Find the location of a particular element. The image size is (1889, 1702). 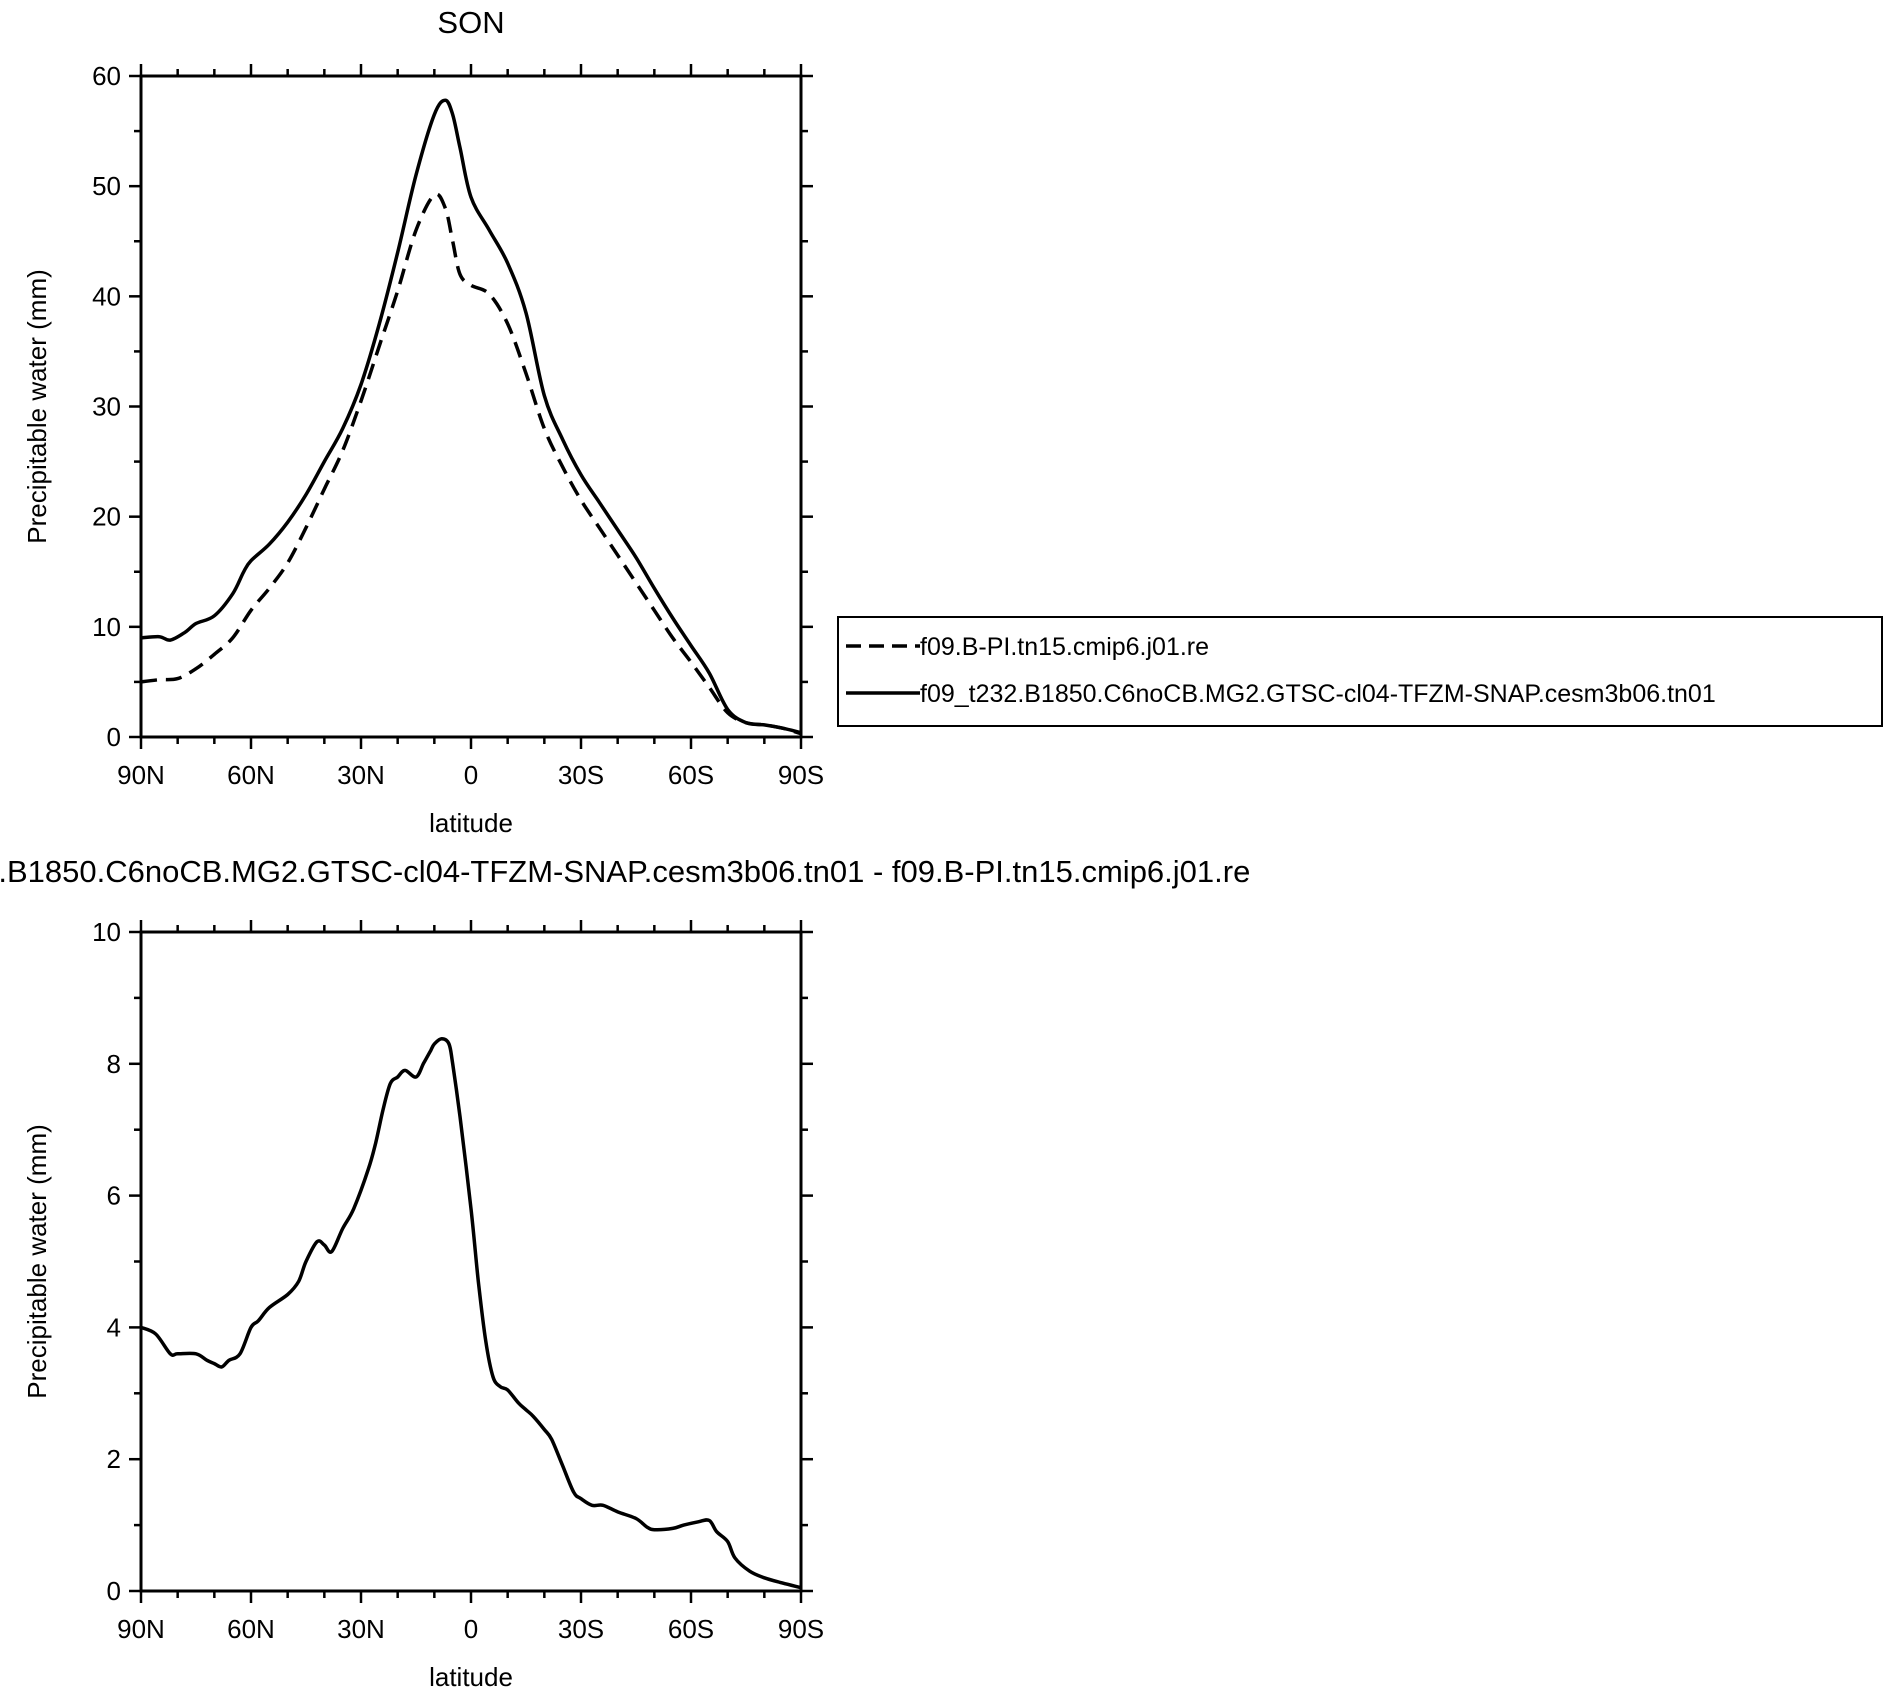

y-tick-label: 4 is located at coordinates (114, 1327).